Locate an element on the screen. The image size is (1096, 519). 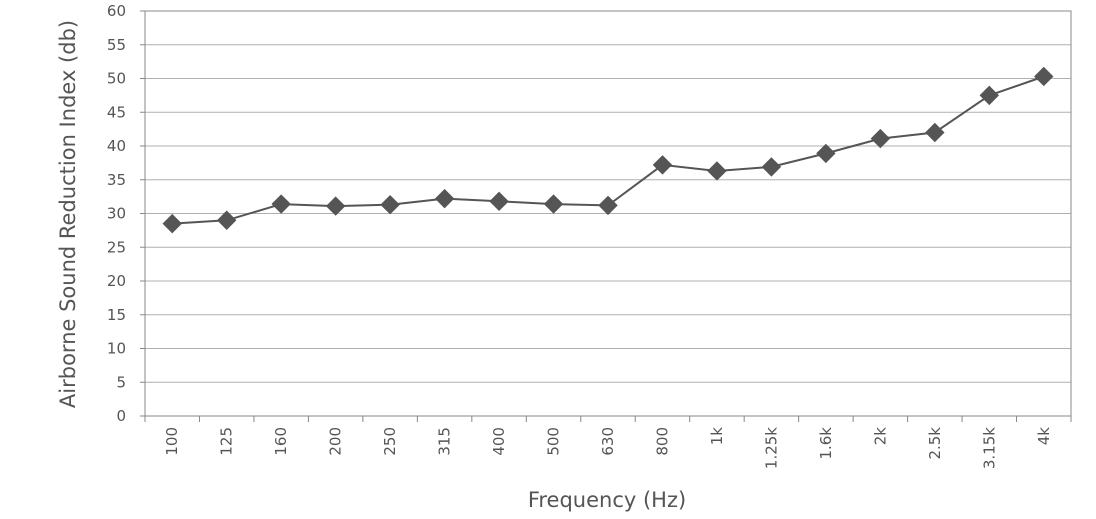
x-tick-label: 4k is located at coordinates (1044, 436).